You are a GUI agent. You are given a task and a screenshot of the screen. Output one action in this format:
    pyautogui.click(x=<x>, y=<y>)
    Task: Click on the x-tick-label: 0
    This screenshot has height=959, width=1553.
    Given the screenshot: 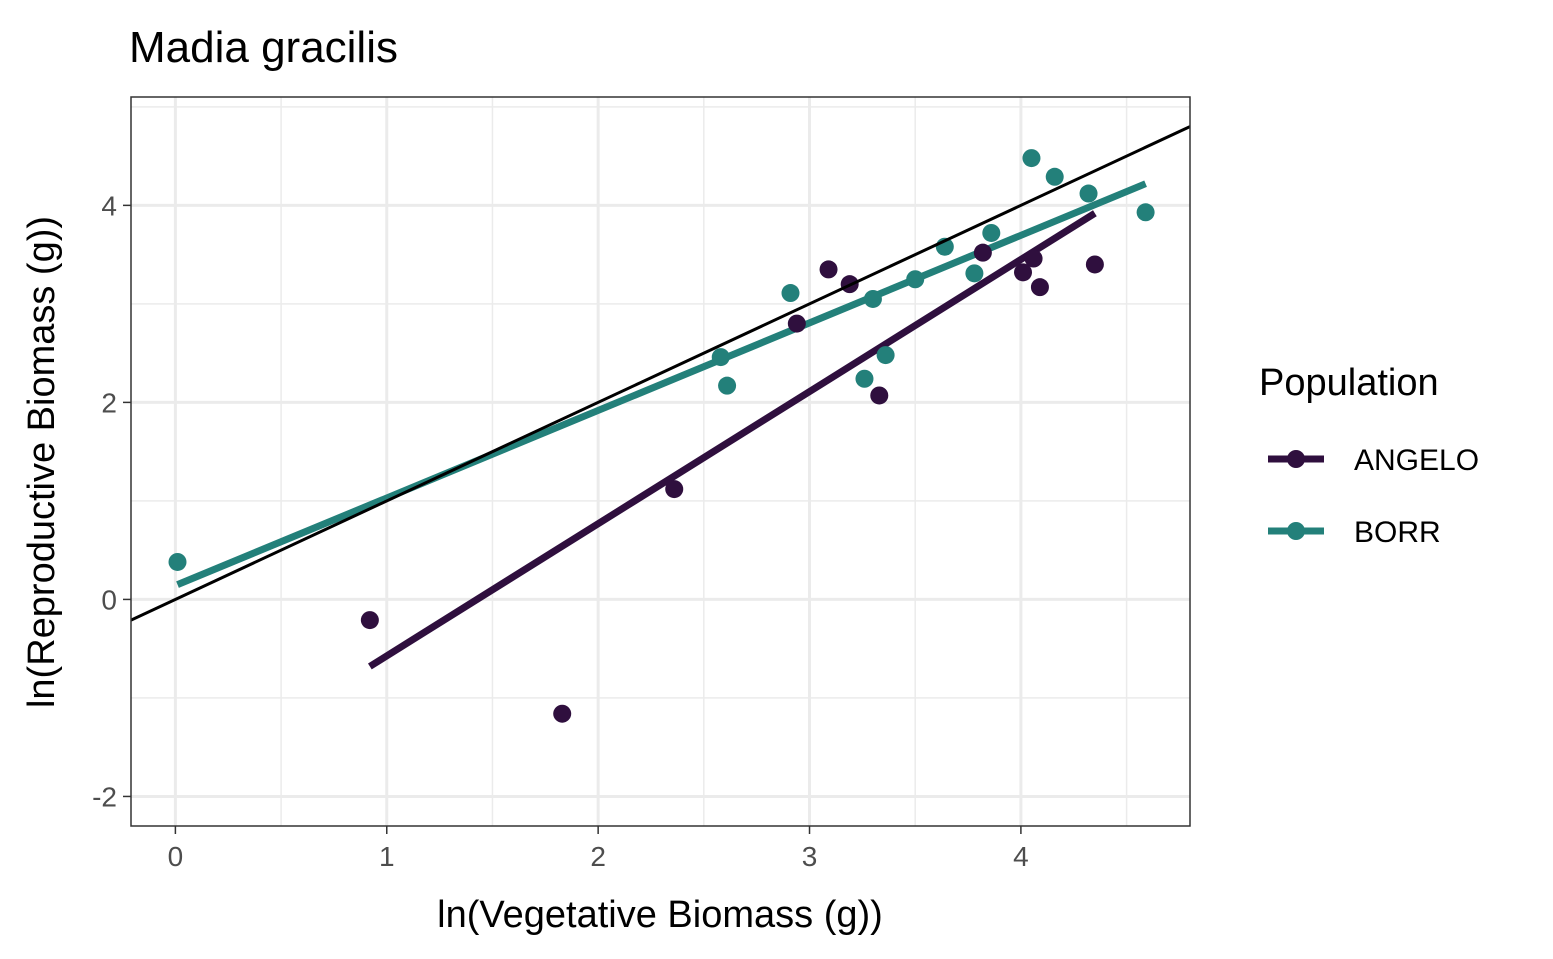 What is the action you would take?
    pyautogui.click(x=176, y=856)
    